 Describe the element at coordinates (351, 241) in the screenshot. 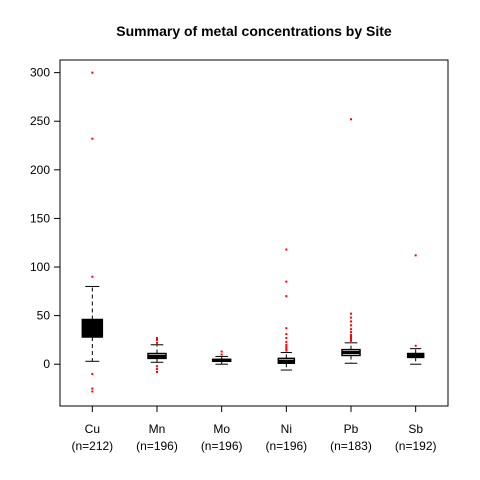

I see `box-group-pb` at that location.